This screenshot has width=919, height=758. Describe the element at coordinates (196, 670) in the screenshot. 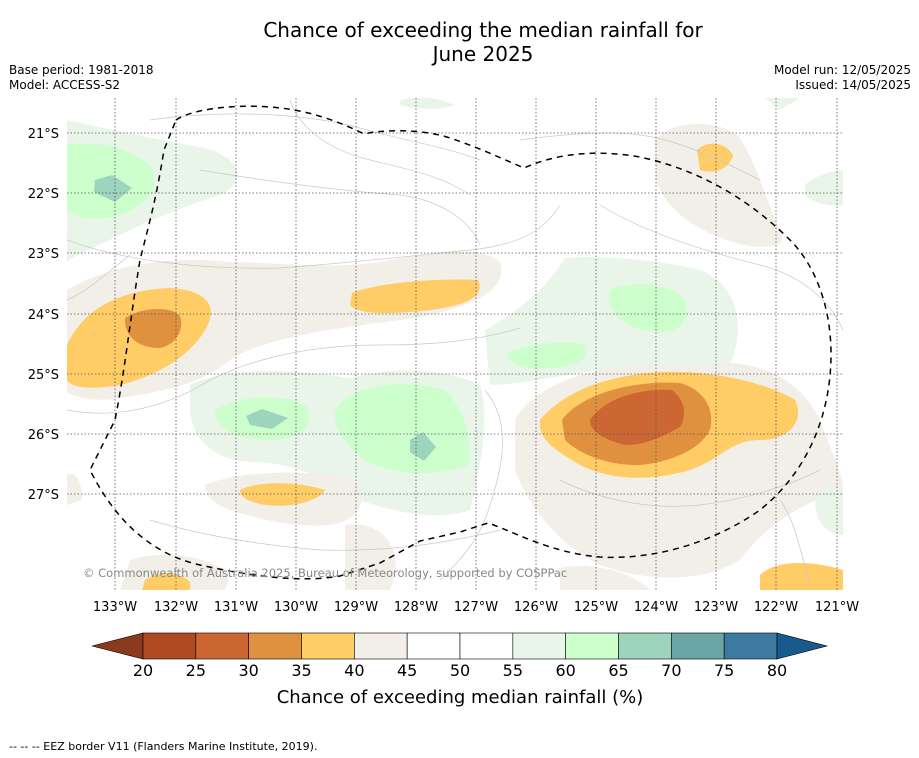

I see `colorbar-tick-label: 25` at that location.